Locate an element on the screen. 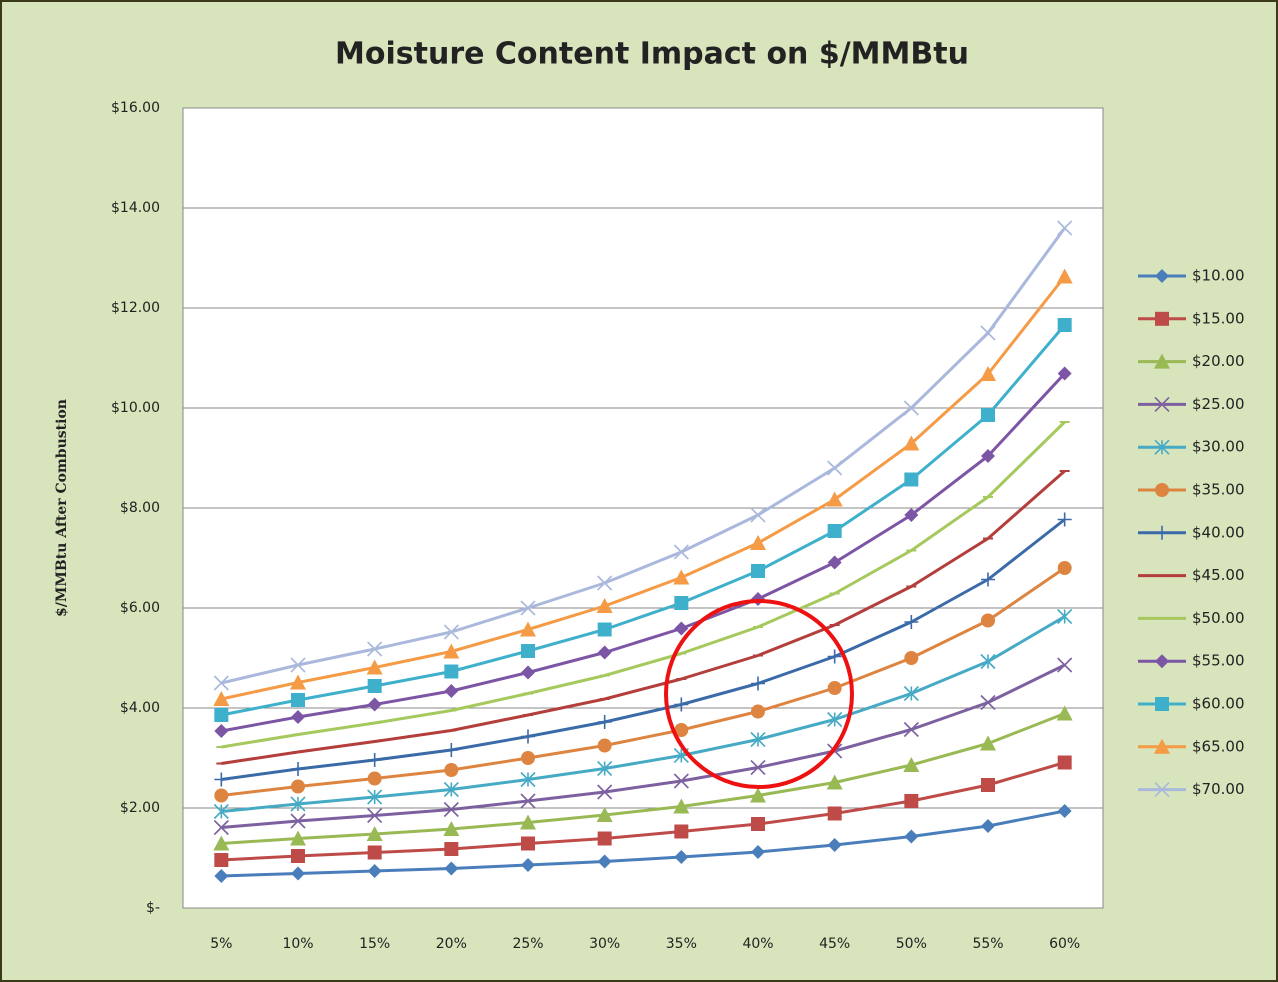 The image size is (1278, 982). x-tick-label: 30% is located at coordinates (604, 944).